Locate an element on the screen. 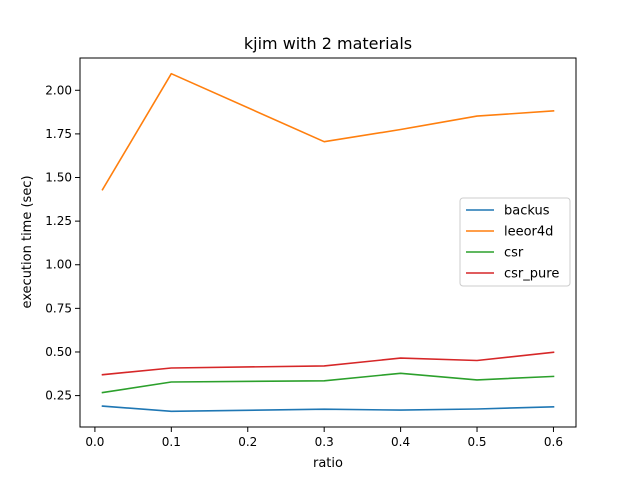 The width and height of the screenshot is (640, 480). chart-title: kjim with 2 materials is located at coordinates (328, 43).